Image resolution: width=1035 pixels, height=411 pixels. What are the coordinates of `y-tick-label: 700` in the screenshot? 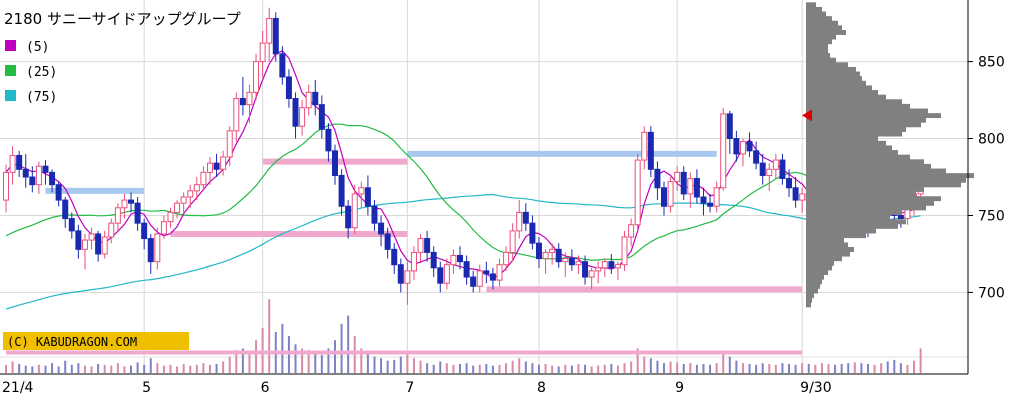 It's located at (991, 293).